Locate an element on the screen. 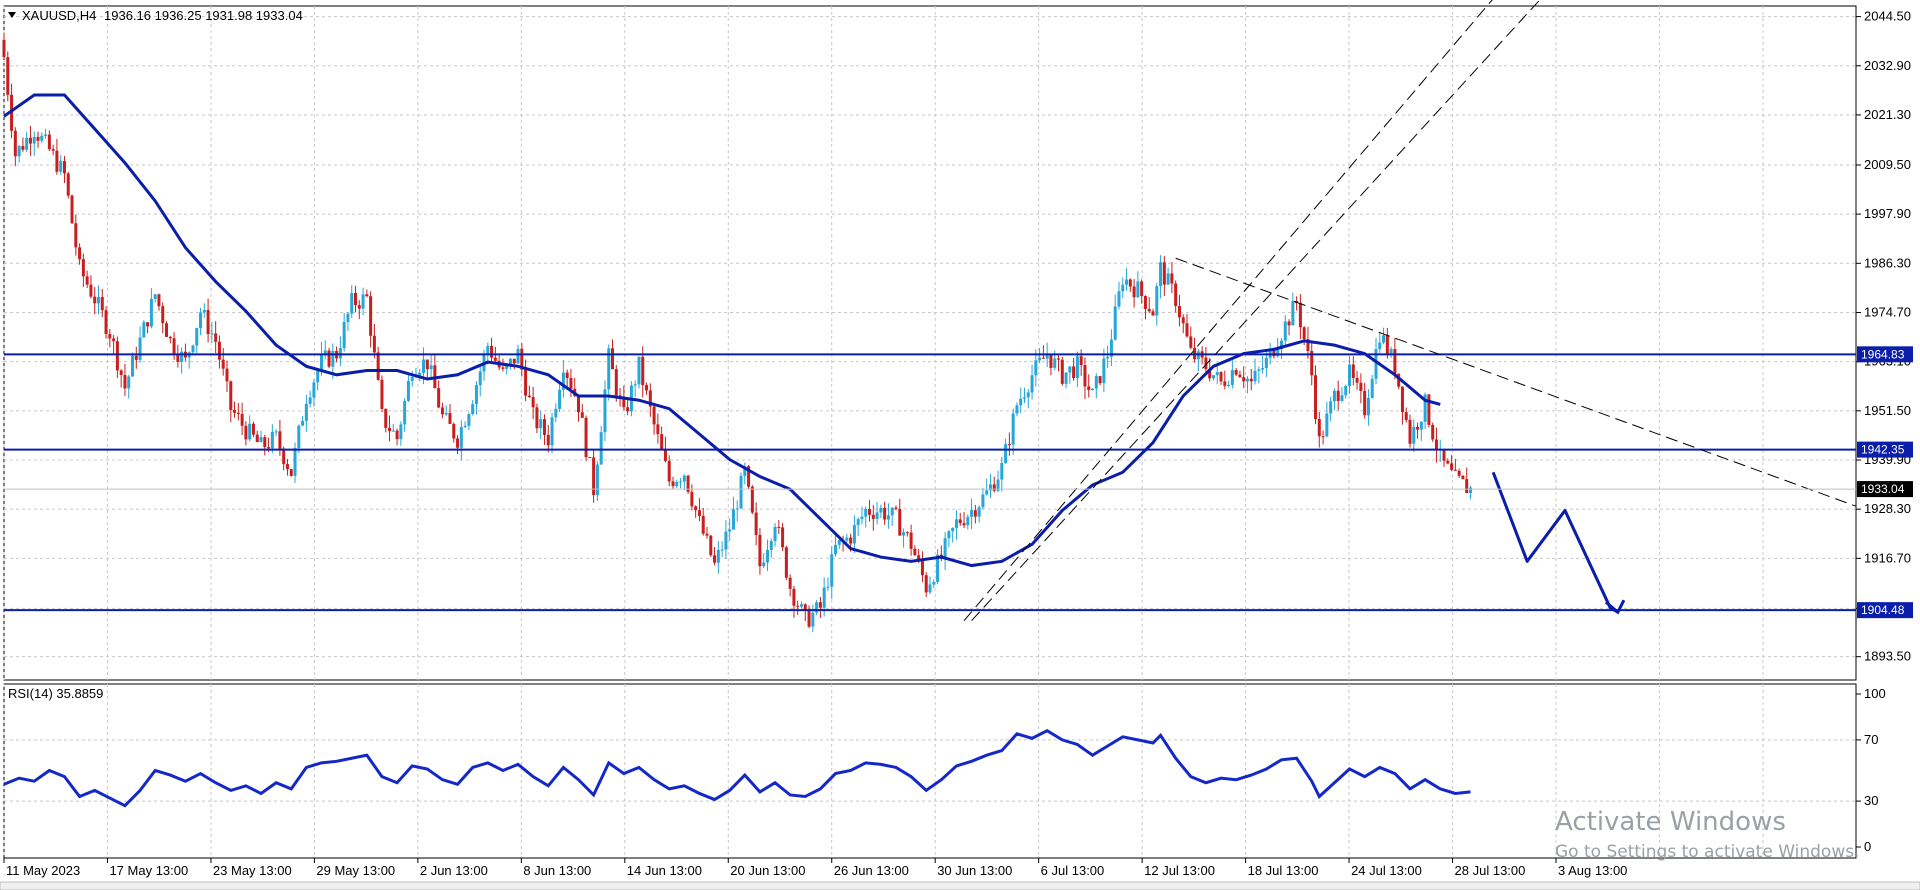 The width and height of the screenshot is (1920, 890). forecast-arrow-drawing is located at coordinates (1555, 542).